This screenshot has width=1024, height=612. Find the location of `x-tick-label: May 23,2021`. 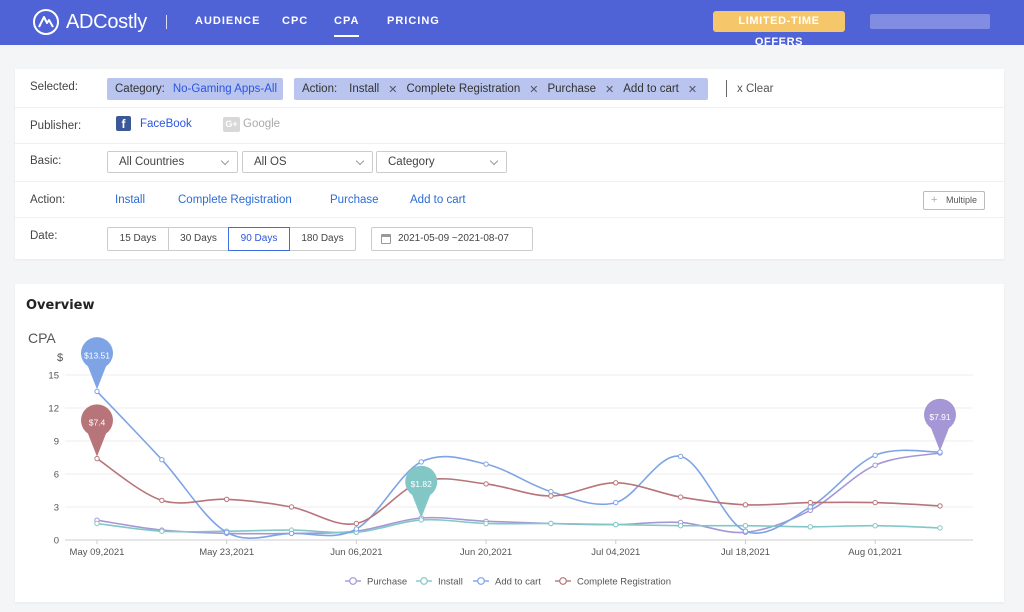

x-tick-label: May 23,2021 is located at coordinates (226, 552).